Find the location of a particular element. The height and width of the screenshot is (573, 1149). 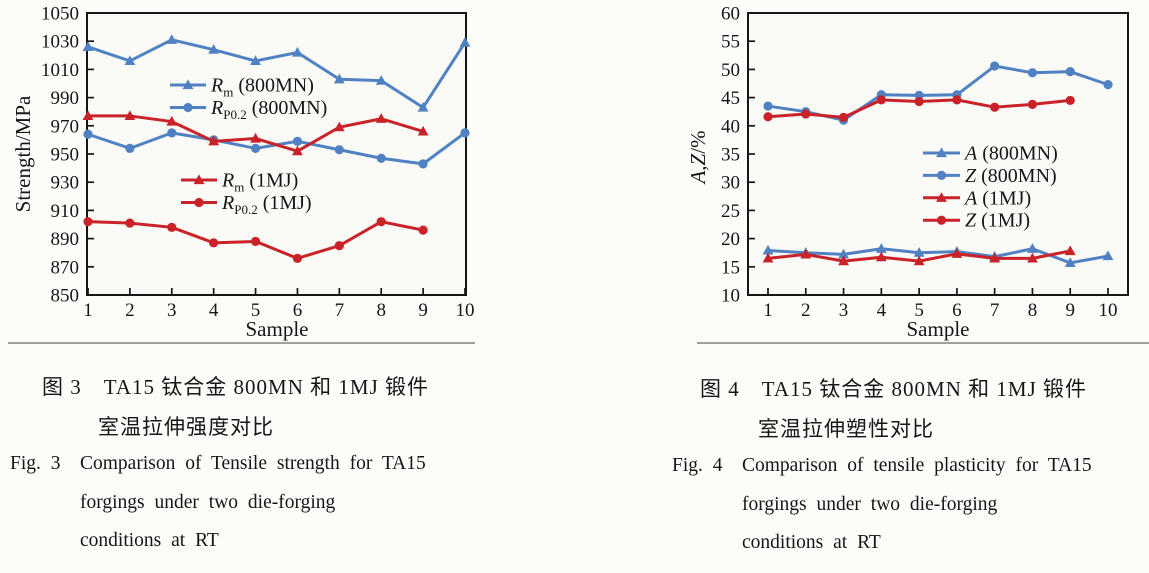

x-tick-label: 10 is located at coordinates (465, 310).